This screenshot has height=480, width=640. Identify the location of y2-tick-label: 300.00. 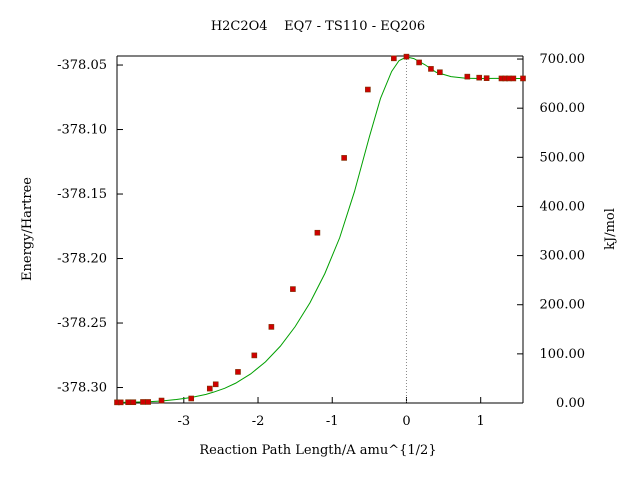
(563, 256).